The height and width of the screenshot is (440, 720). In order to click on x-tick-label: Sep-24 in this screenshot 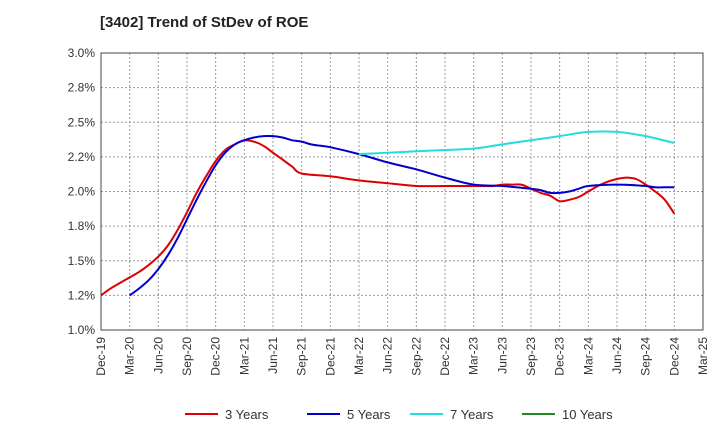, I will do `click(646, 356)`.